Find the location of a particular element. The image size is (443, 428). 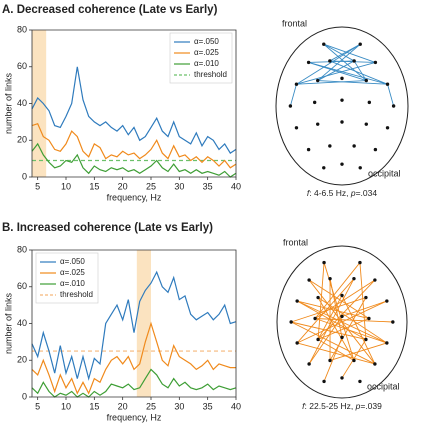

y-tick-label: 40 is located at coordinates (22, 323).